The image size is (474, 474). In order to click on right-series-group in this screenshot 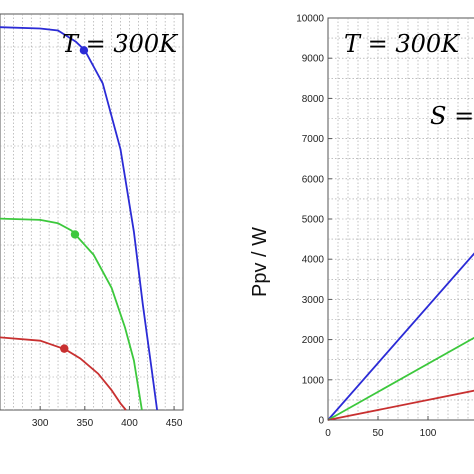, I will do `click(400, 336)`.